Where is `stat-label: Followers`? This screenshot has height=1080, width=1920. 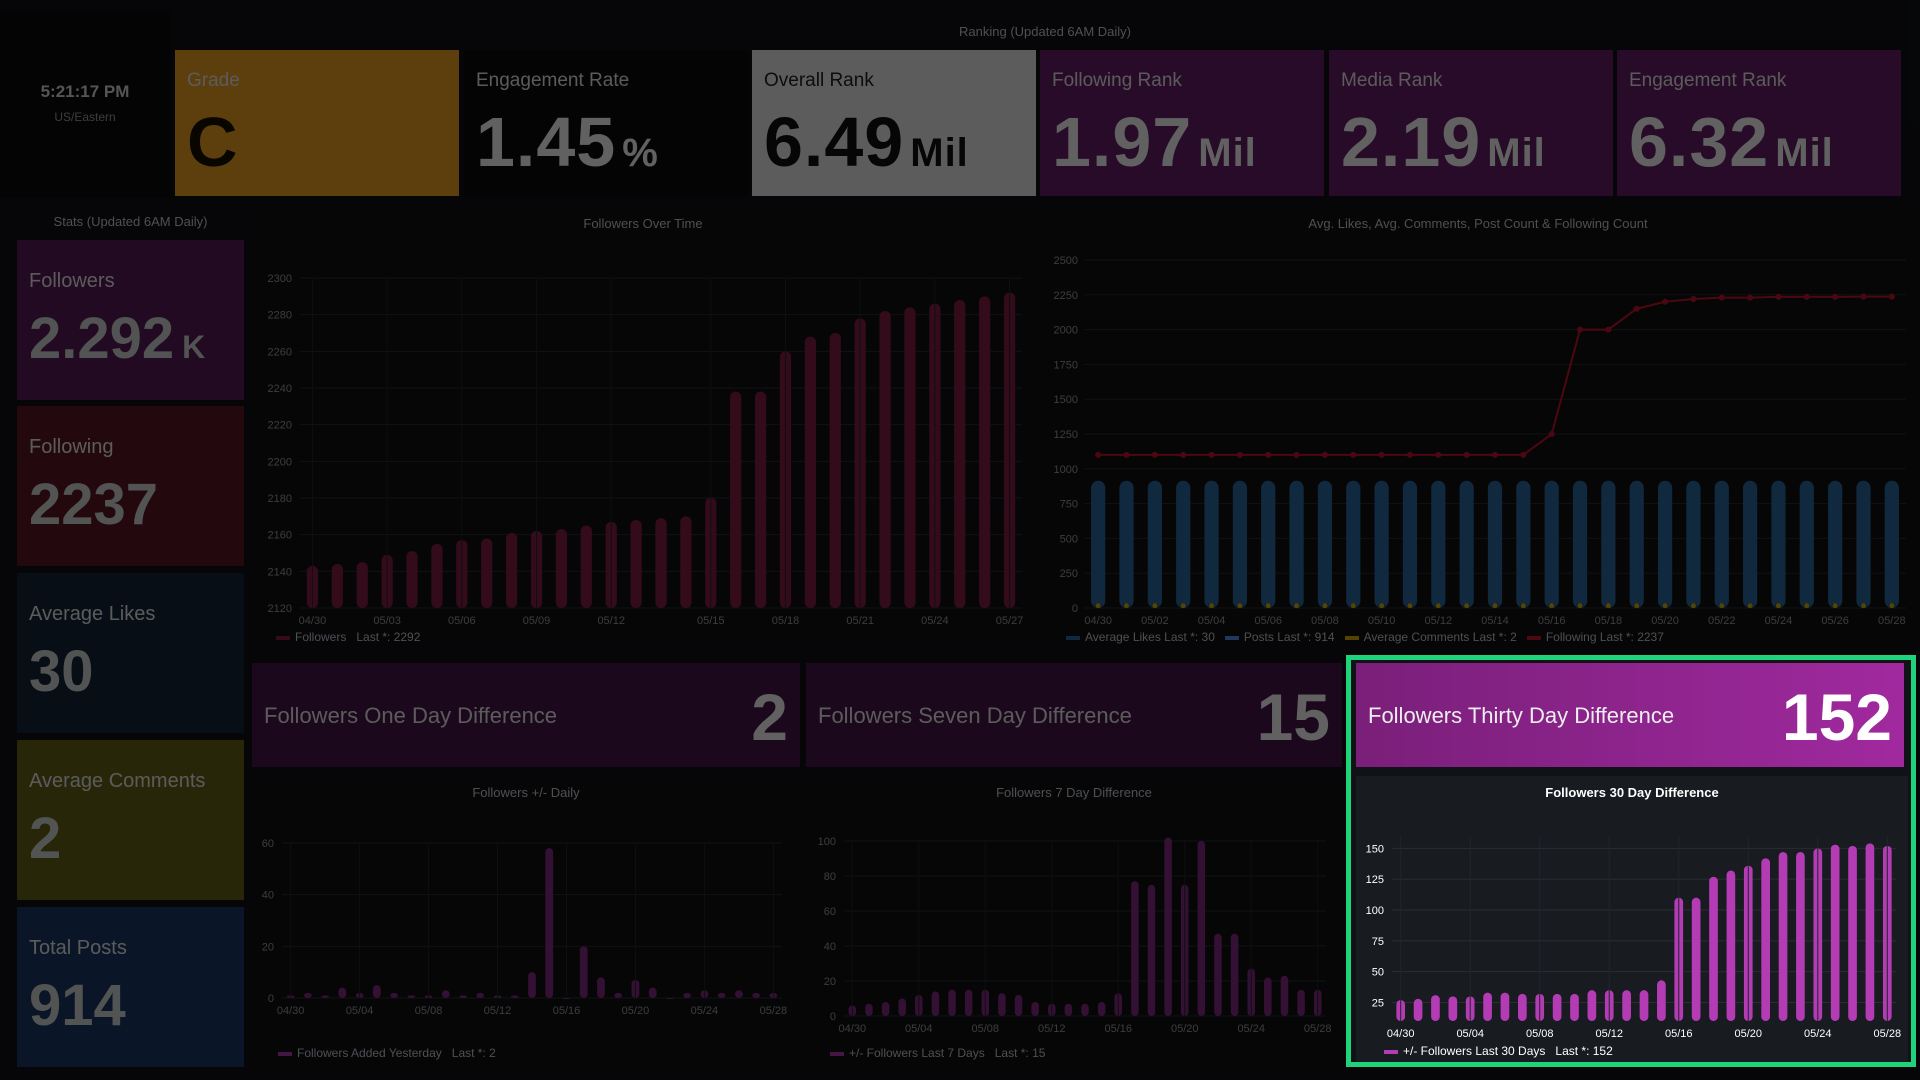
stat-label: Followers is located at coordinates (72, 281).